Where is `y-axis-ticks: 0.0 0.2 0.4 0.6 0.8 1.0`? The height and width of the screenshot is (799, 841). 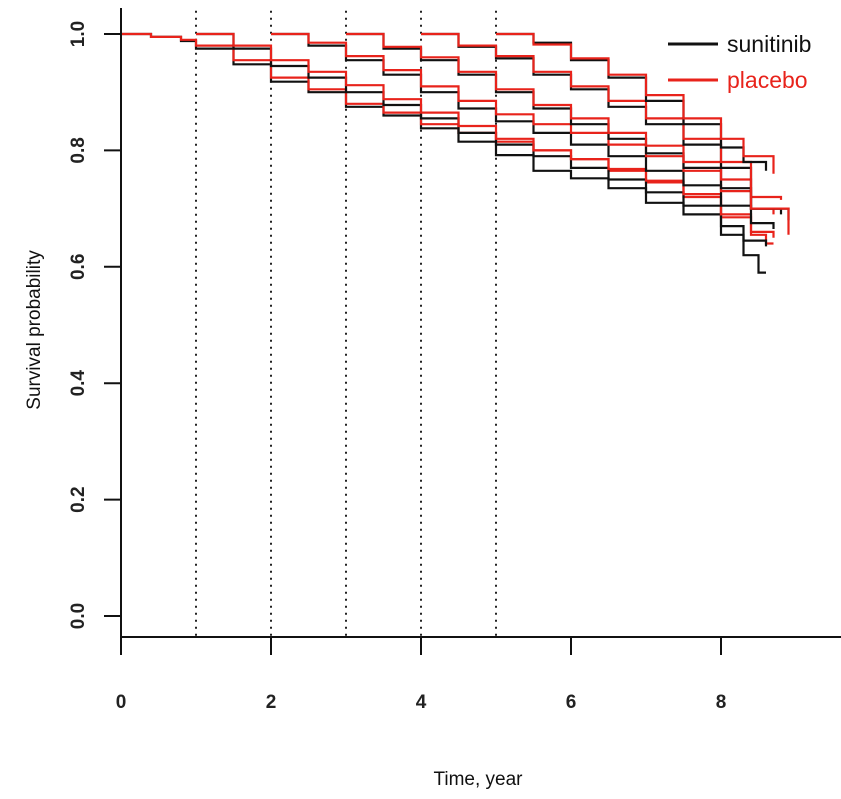 y-axis-ticks: 0.0 0.2 0.4 0.6 0.8 1.0 is located at coordinates (94, 325).